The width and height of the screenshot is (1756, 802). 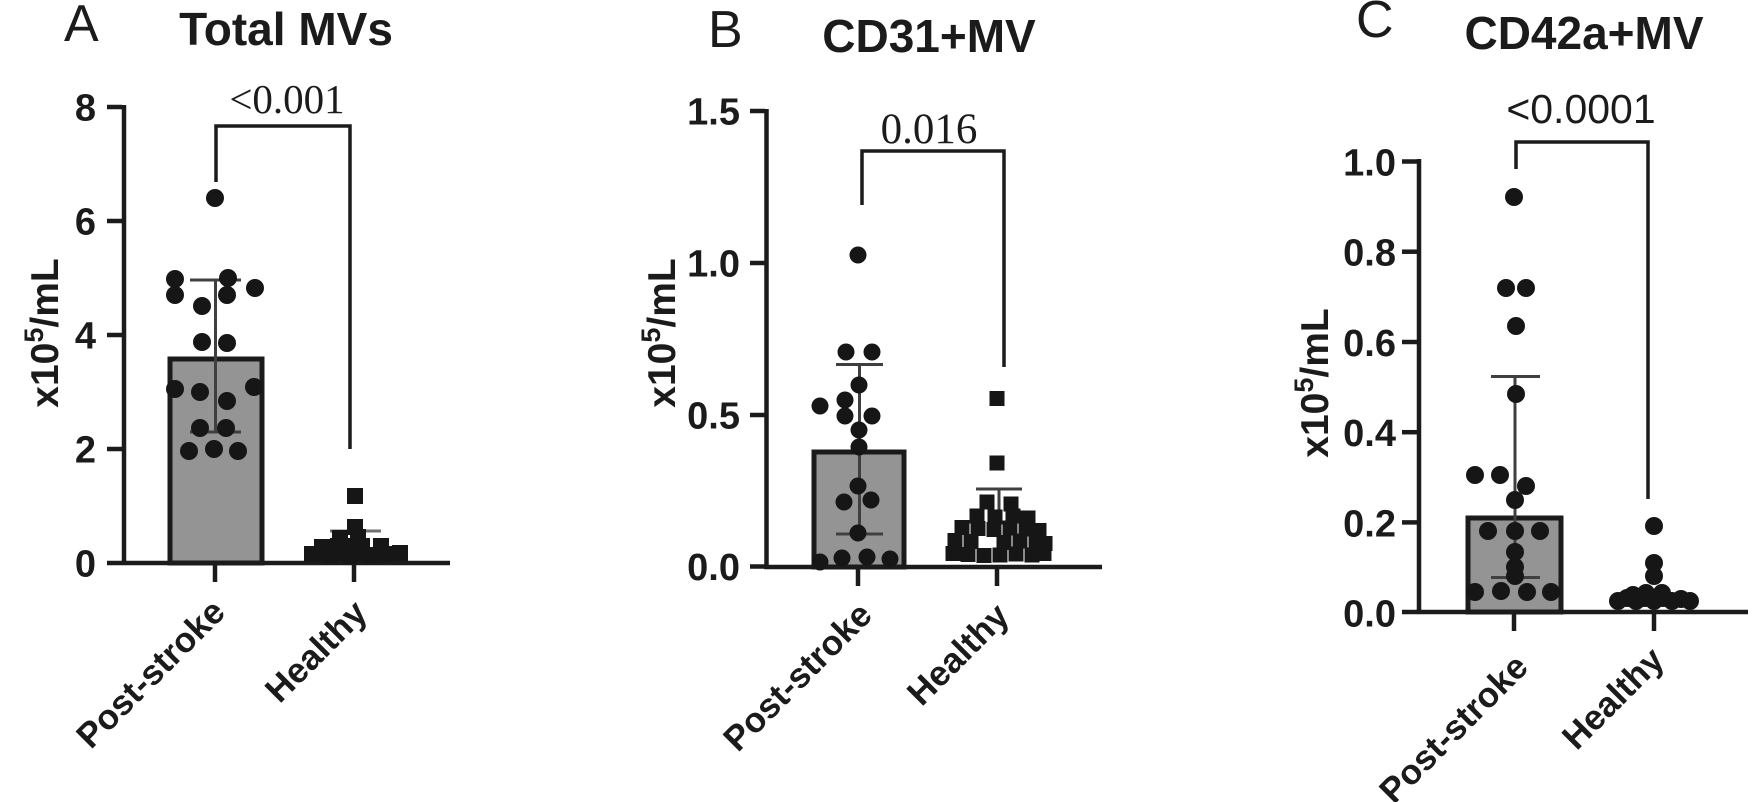 I want to click on svg-text: 4, so click(x=85, y=337).